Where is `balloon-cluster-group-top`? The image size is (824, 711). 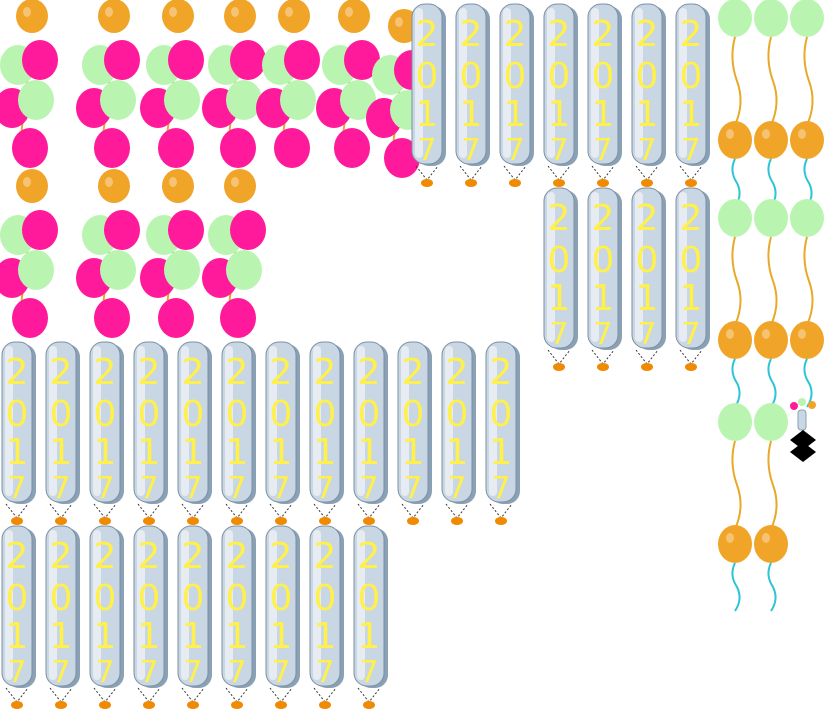 balloon-cluster-group-top is located at coordinates (215, 89).